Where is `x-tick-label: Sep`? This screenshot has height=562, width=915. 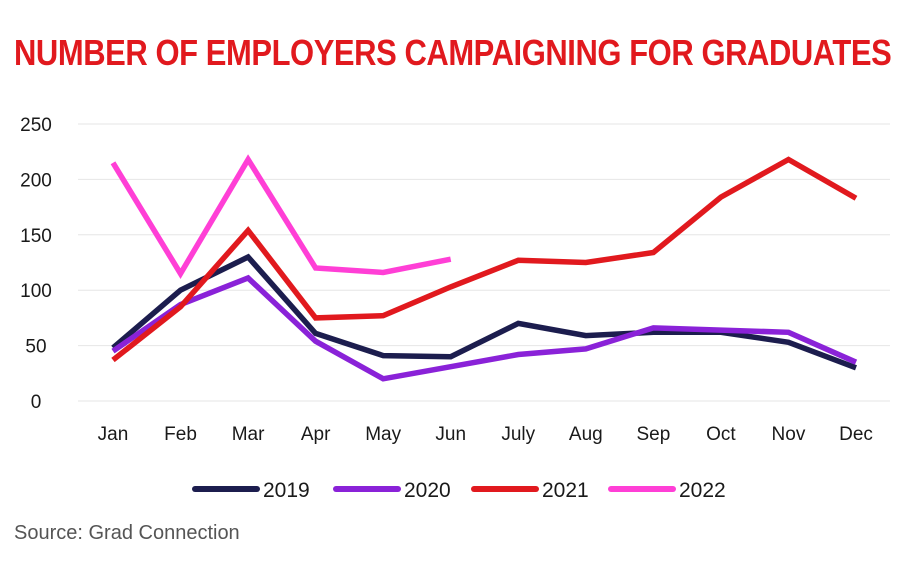 x-tick-label: Sep is located at coordinates (653, 434).